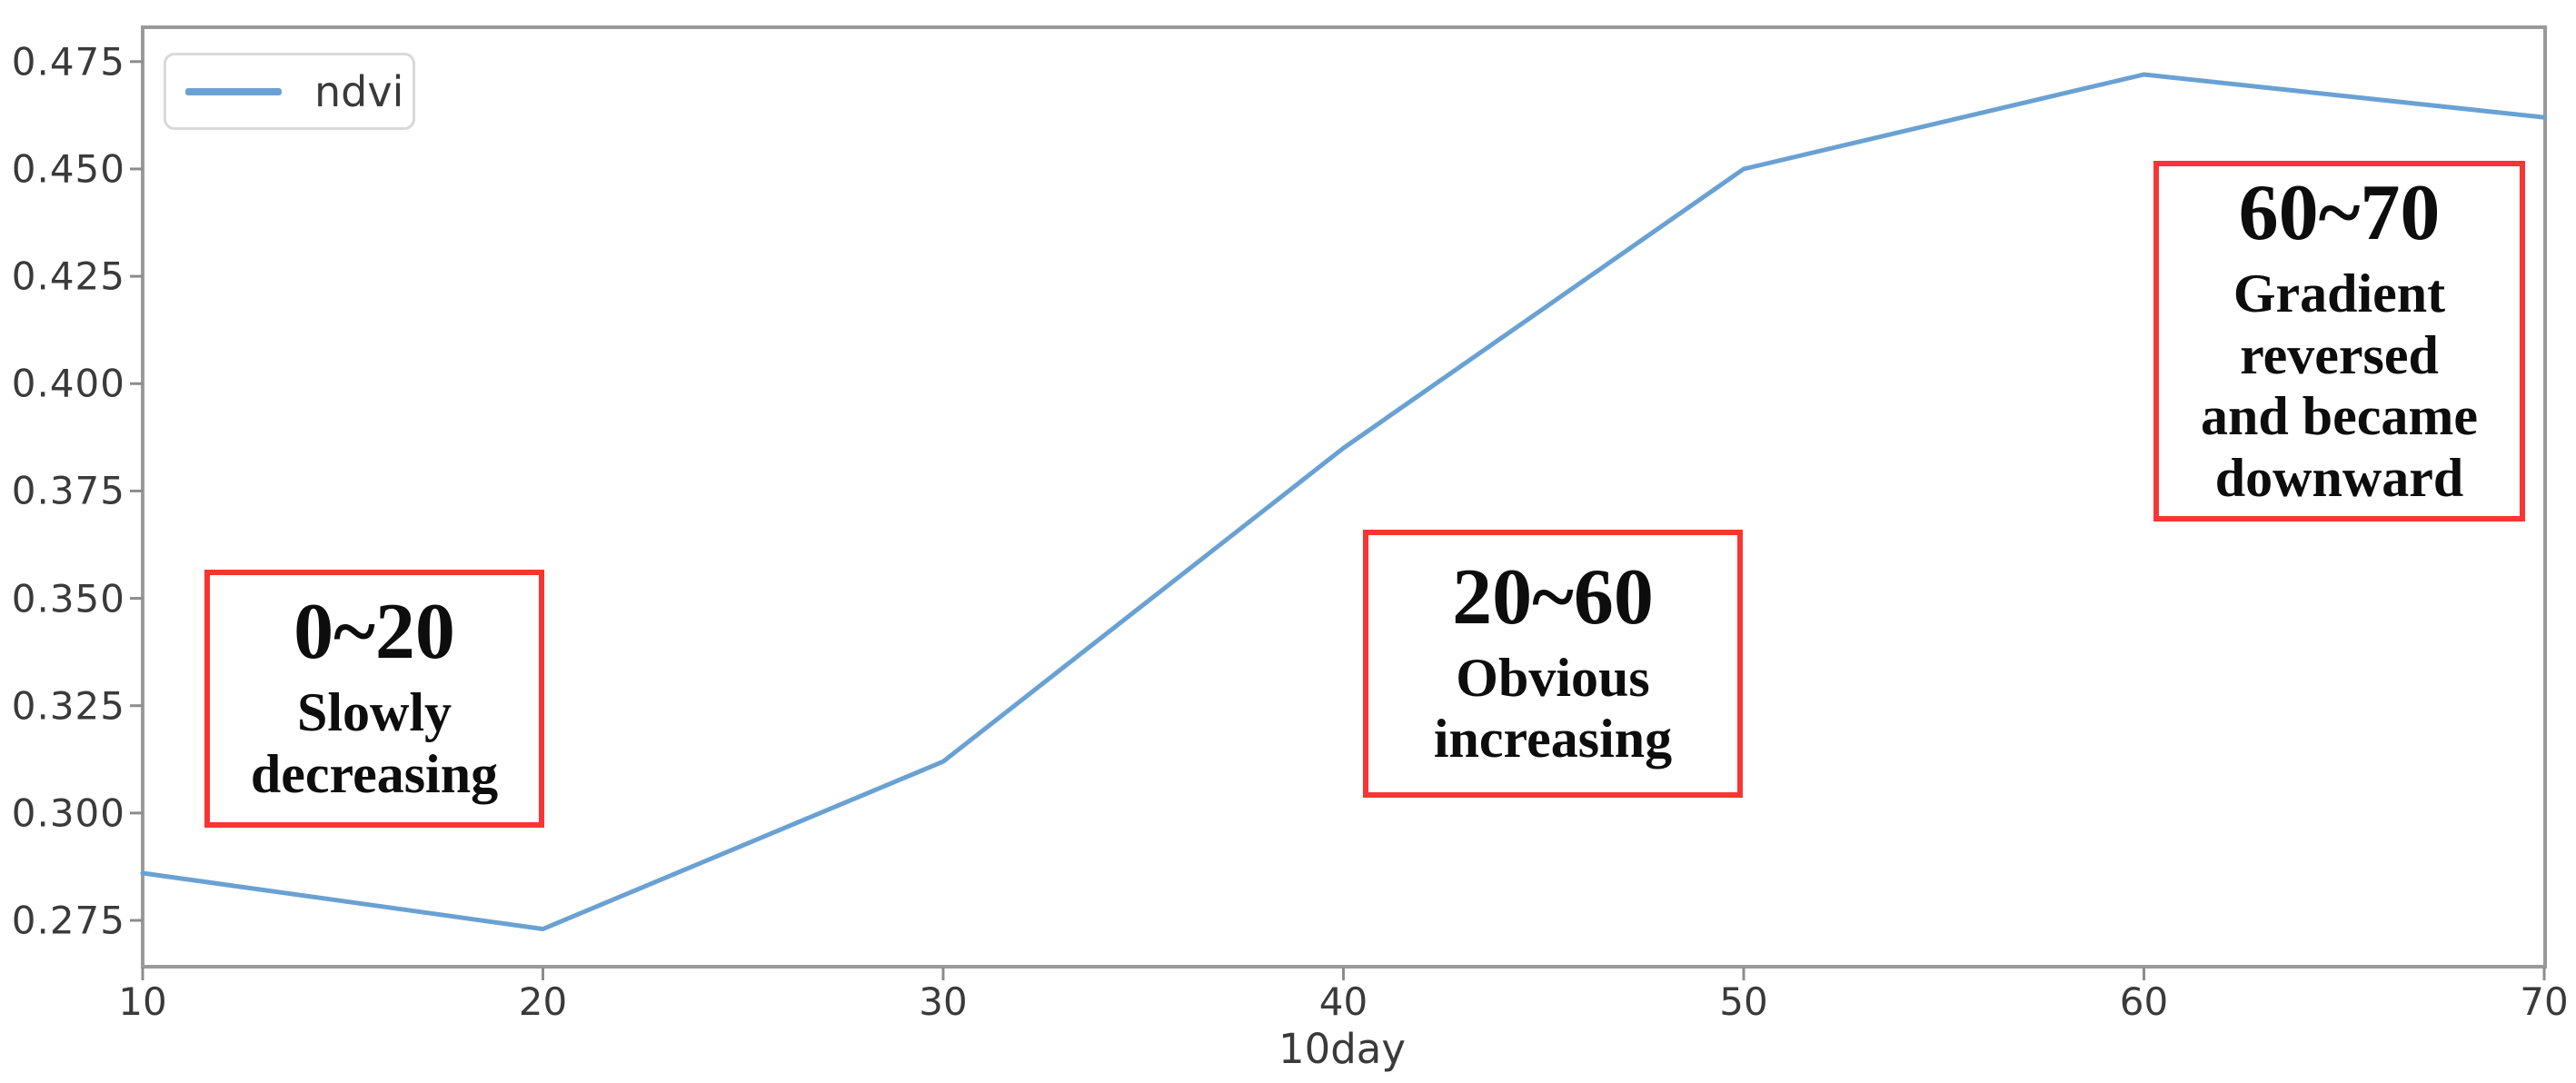 The width and height of the screenshot is (2576, 1083). Describe the element at coordinates (68, 706) in the screenshot. I see `y-tick-label: 0.325` at that location.